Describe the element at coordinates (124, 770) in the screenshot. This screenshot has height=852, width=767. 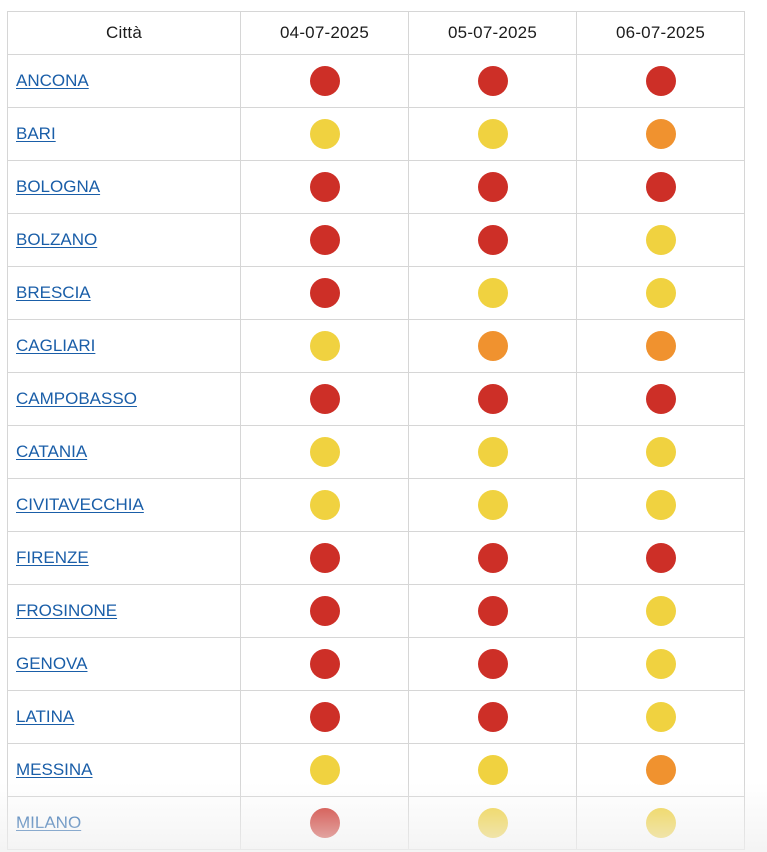
I see `city-cell: MESSINA` at that location.